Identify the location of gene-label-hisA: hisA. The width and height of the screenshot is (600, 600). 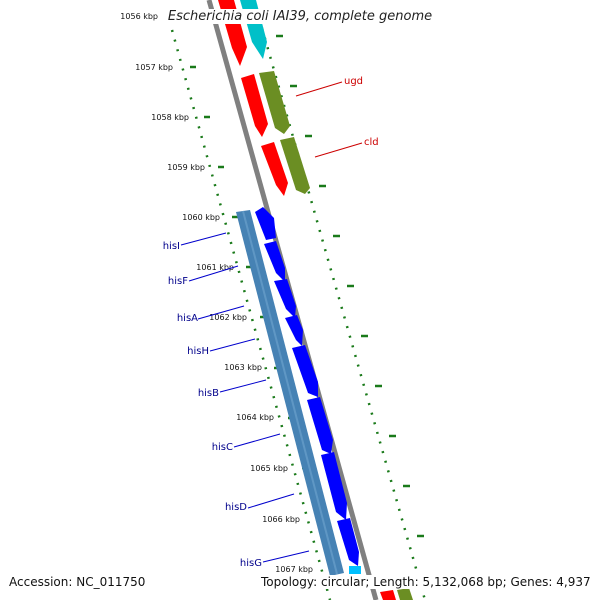
(187, 318).